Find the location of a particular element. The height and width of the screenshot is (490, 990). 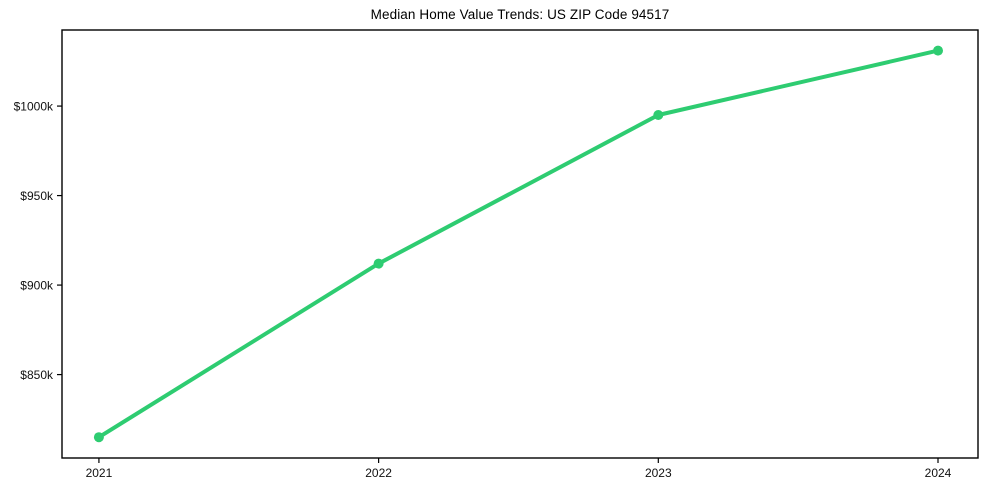

x-tick-label: 2024 is located at coordinates (938, 473).